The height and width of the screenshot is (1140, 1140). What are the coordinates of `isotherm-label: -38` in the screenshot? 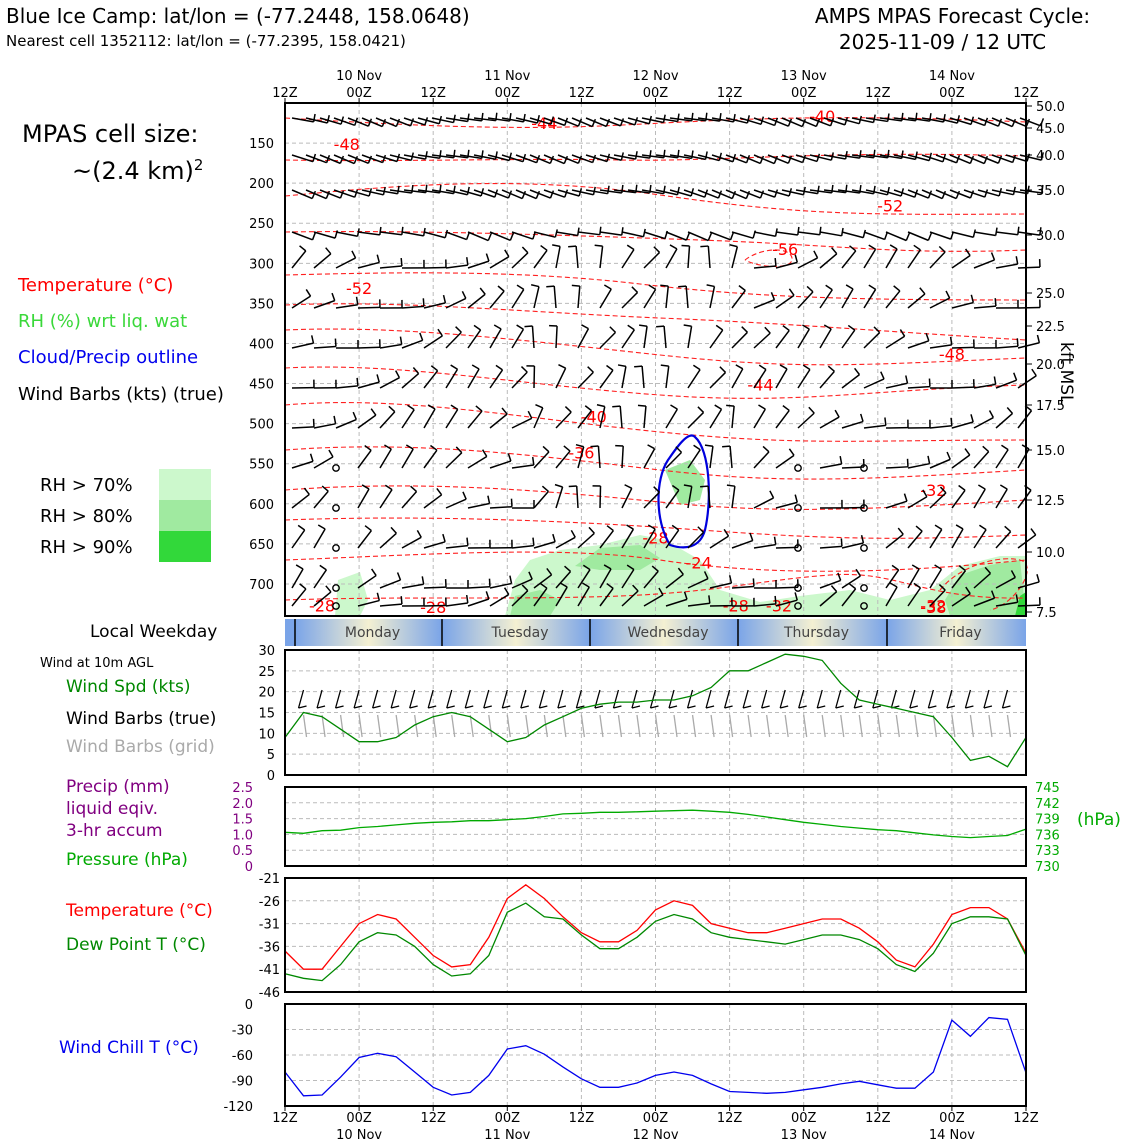 It's located at (933, 607).